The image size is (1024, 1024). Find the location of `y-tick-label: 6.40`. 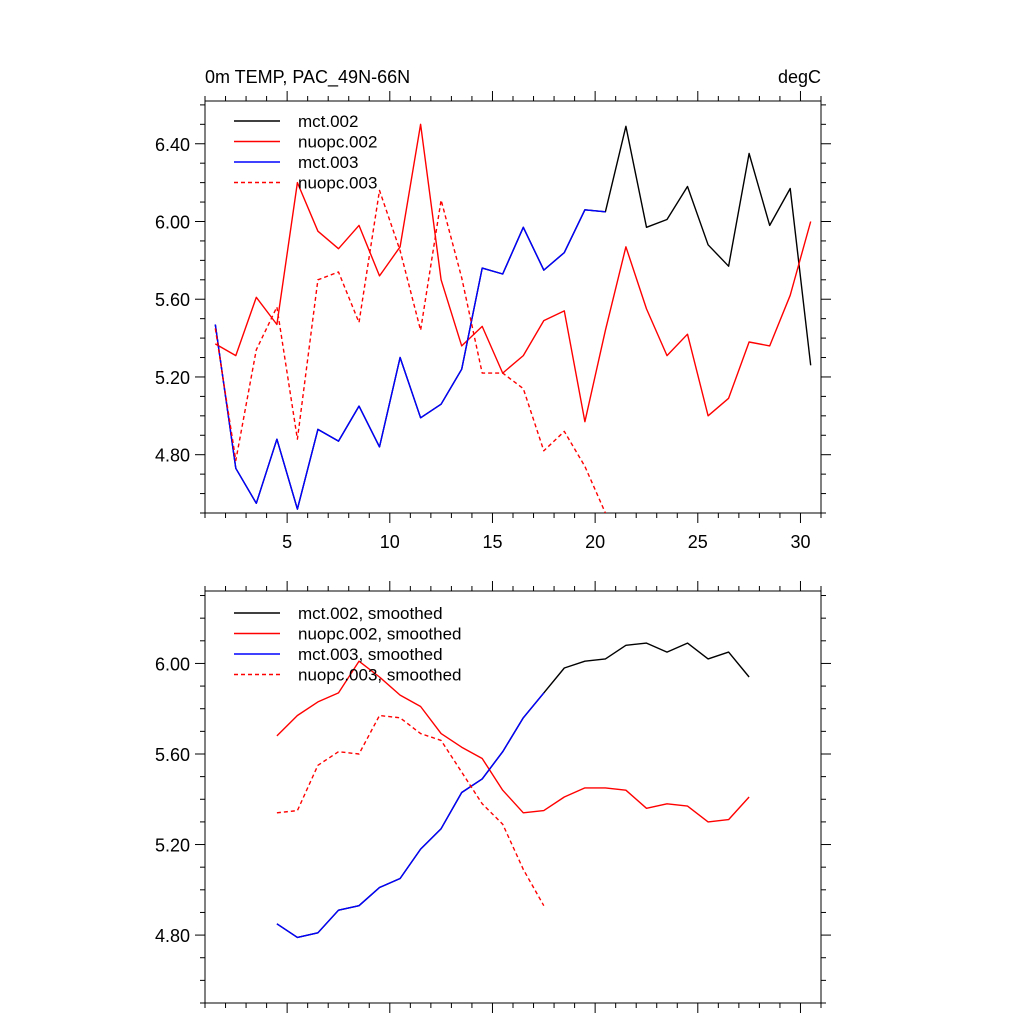

y-tick-label: 6.40 is located at coordinates (172, 145).